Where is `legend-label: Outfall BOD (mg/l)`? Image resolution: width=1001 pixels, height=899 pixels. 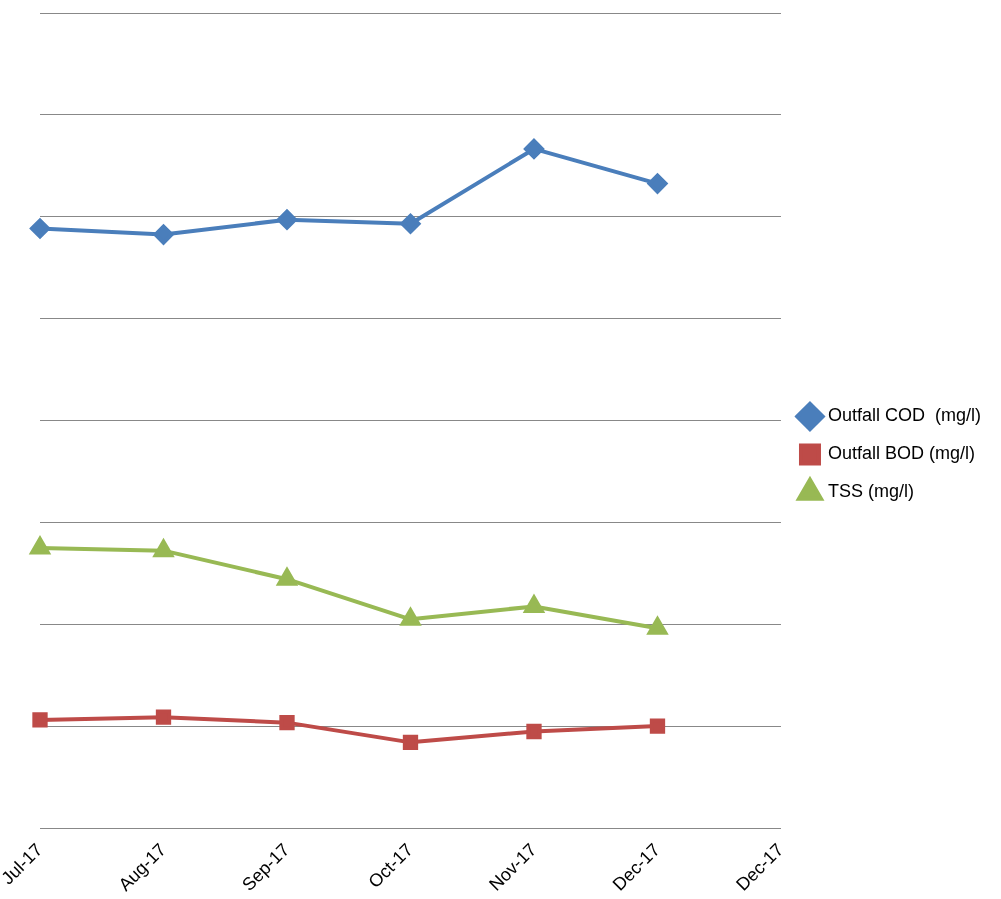 legend-label: Outfall BOD (mg/l) is located at coordinates (901, 453).